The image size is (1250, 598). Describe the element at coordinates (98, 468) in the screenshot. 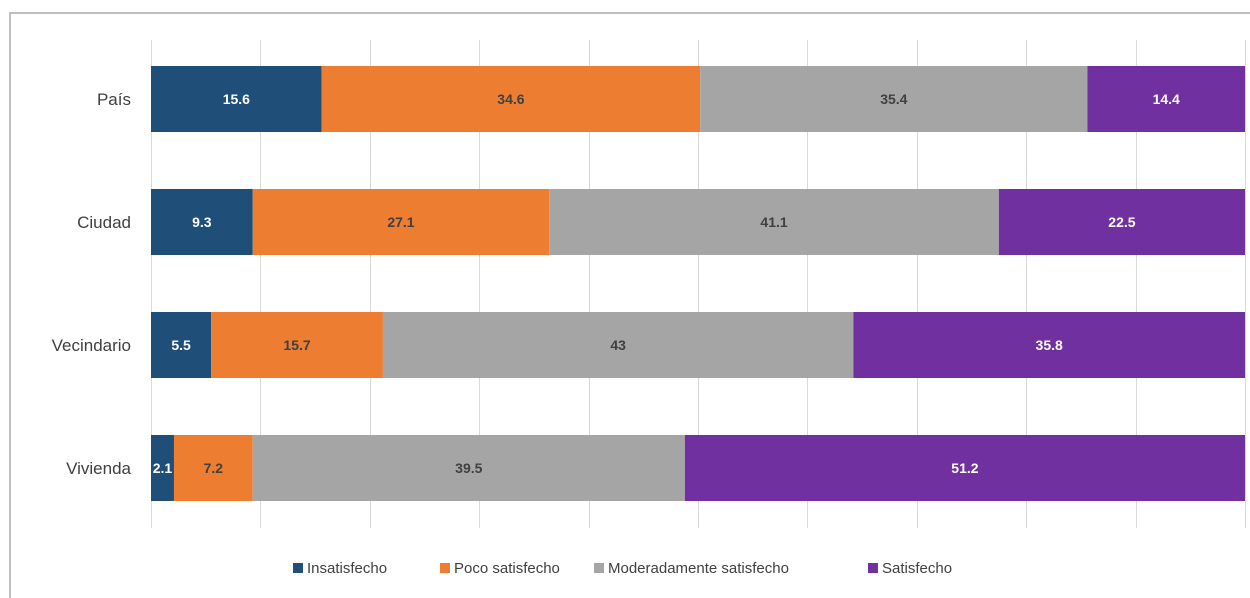

I see `category-label: Vivienda` at that location.